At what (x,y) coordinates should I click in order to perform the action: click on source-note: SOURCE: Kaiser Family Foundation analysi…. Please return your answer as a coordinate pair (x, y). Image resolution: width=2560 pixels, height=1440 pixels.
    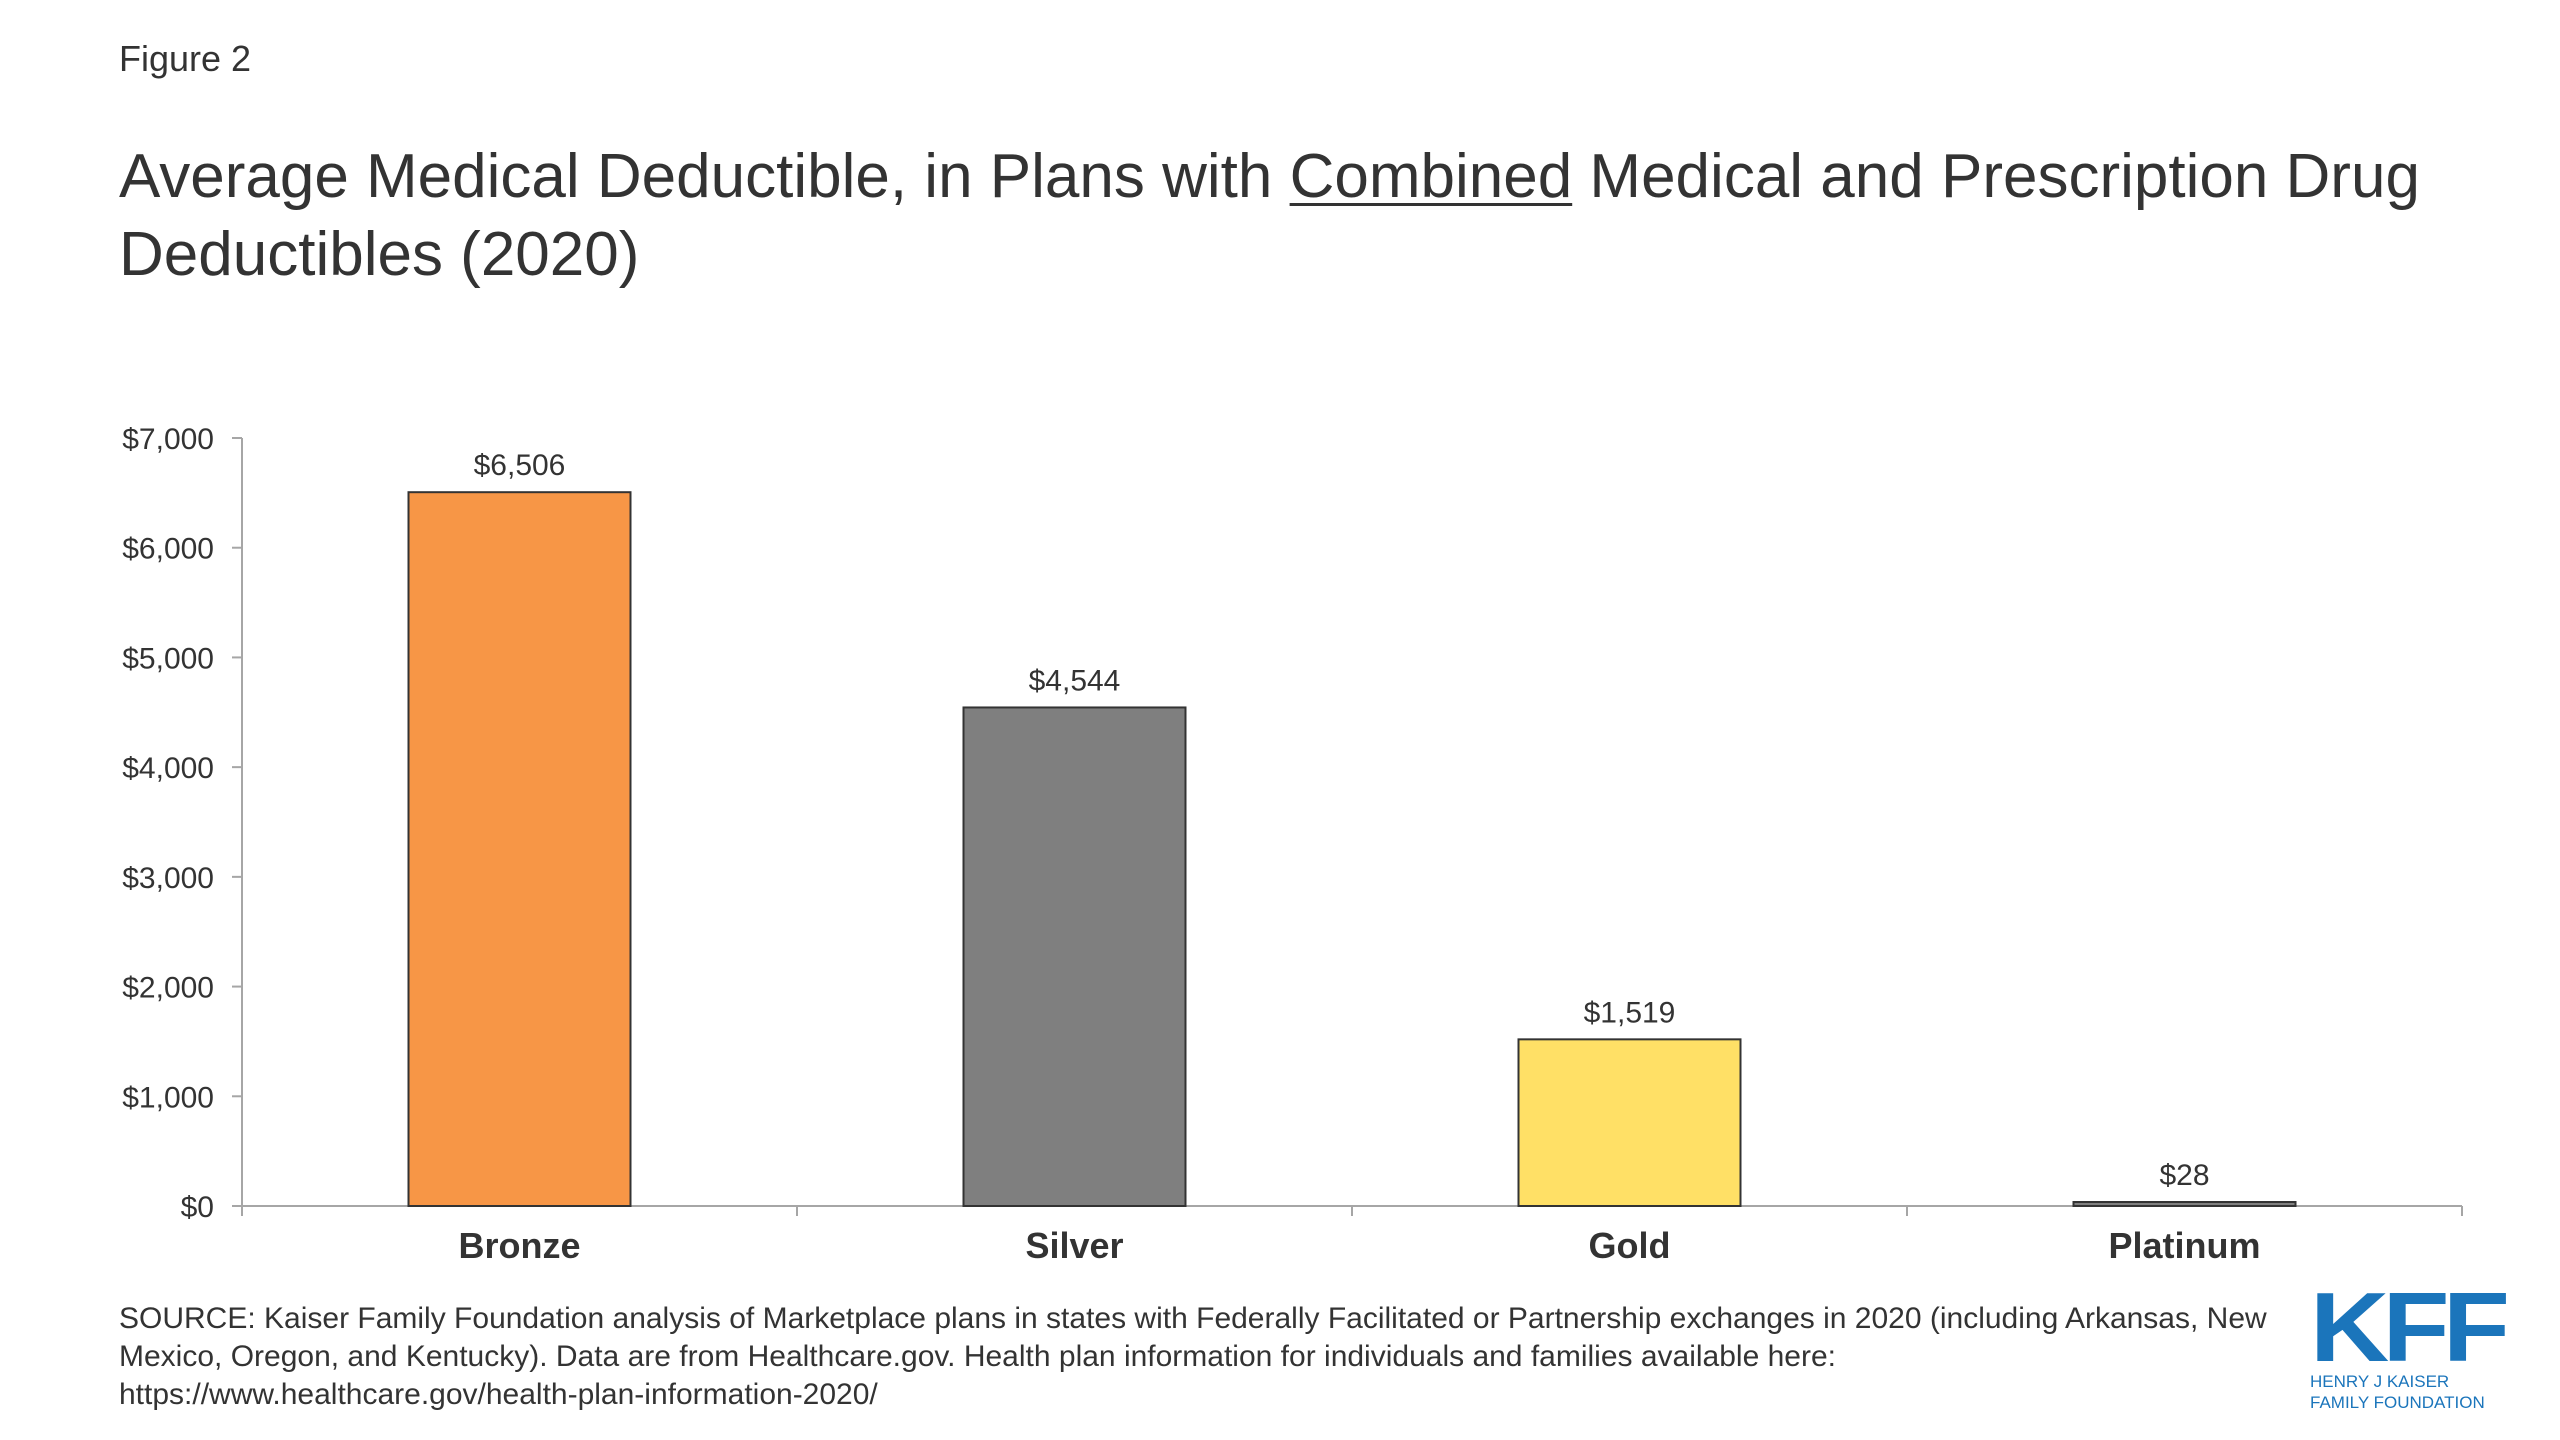
    Looking at the image, I should click on (1193, 1356).